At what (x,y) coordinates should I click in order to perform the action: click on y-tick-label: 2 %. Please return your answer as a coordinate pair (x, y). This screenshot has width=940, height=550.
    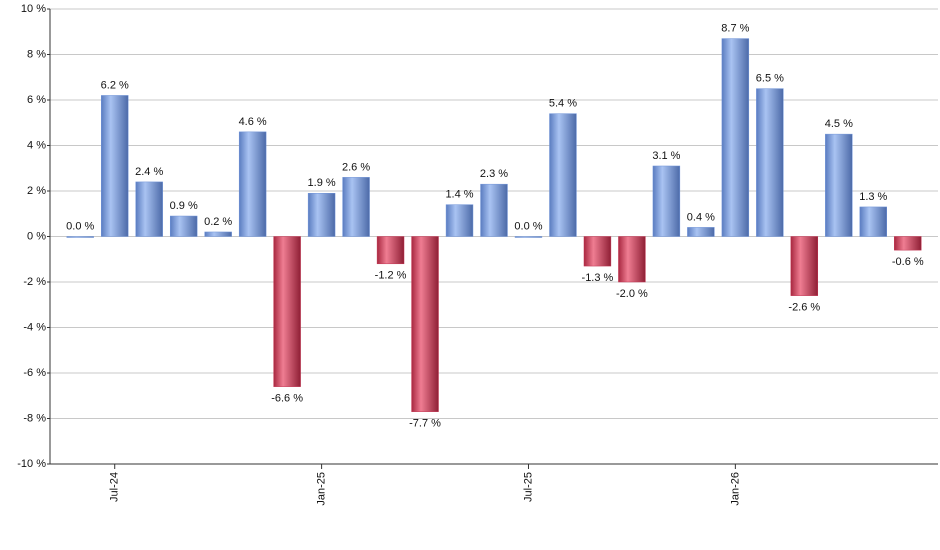
    Looking at the image, I should click on (36, 191).